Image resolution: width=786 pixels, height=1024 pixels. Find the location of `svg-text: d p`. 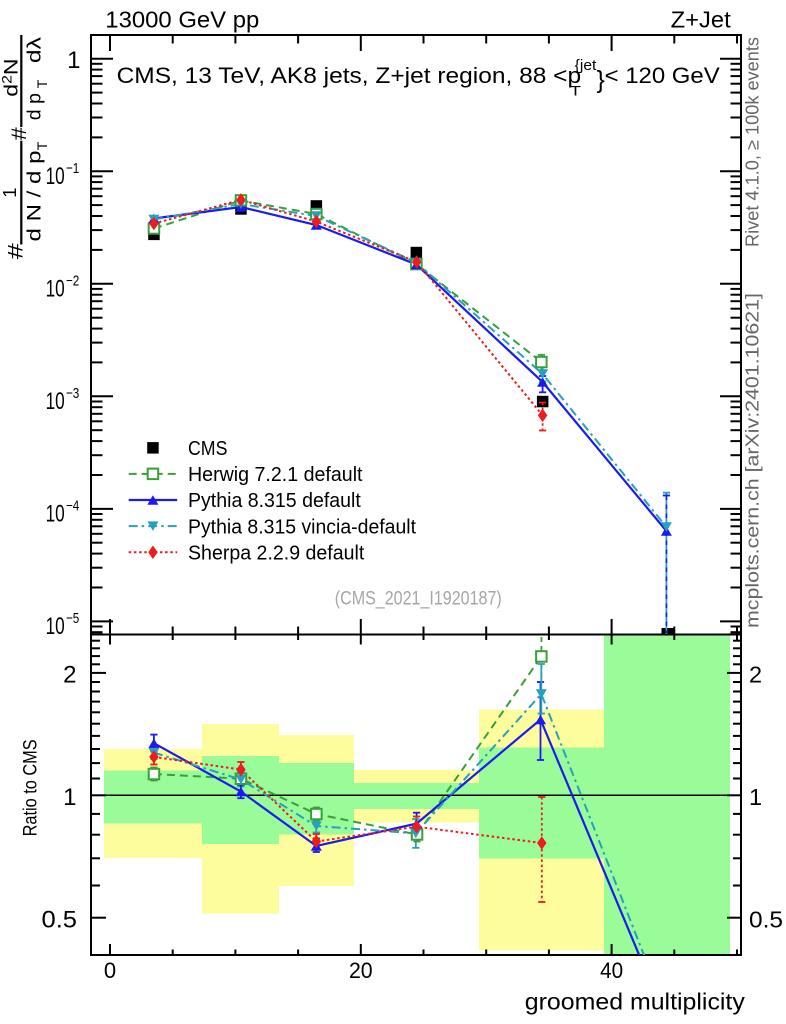

svg-text: d p is located at coordinates (35, 106).